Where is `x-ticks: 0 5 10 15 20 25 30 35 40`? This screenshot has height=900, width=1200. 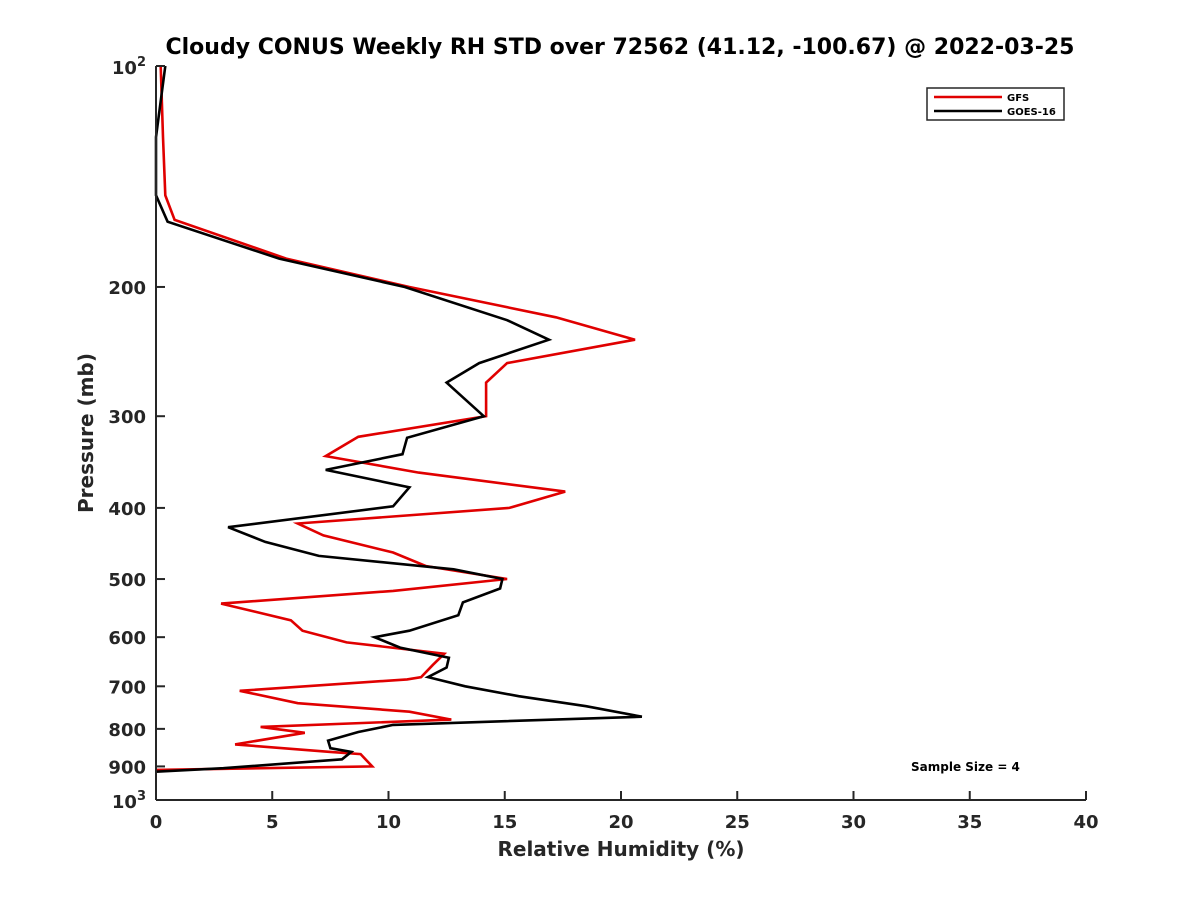 x-ticks: 0 5 10 15 20 25 30 35 40 is located at coordinates (624, 812).